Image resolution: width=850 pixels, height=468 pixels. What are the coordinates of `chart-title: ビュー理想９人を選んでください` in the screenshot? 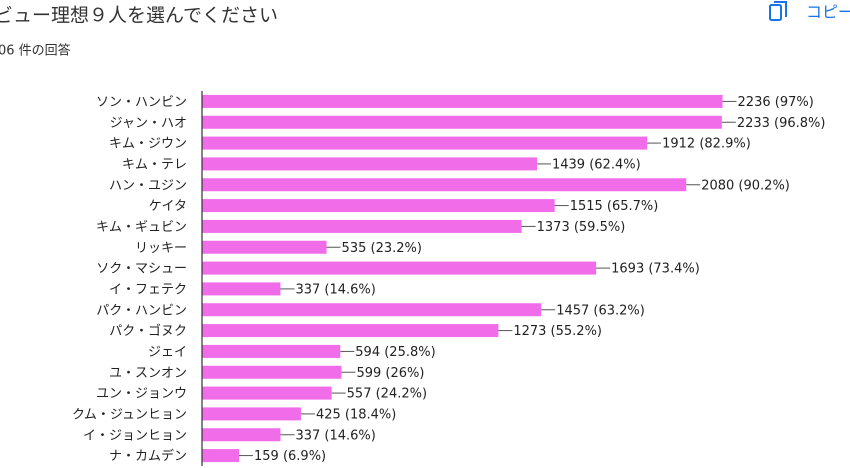 It's located at (139, 16).